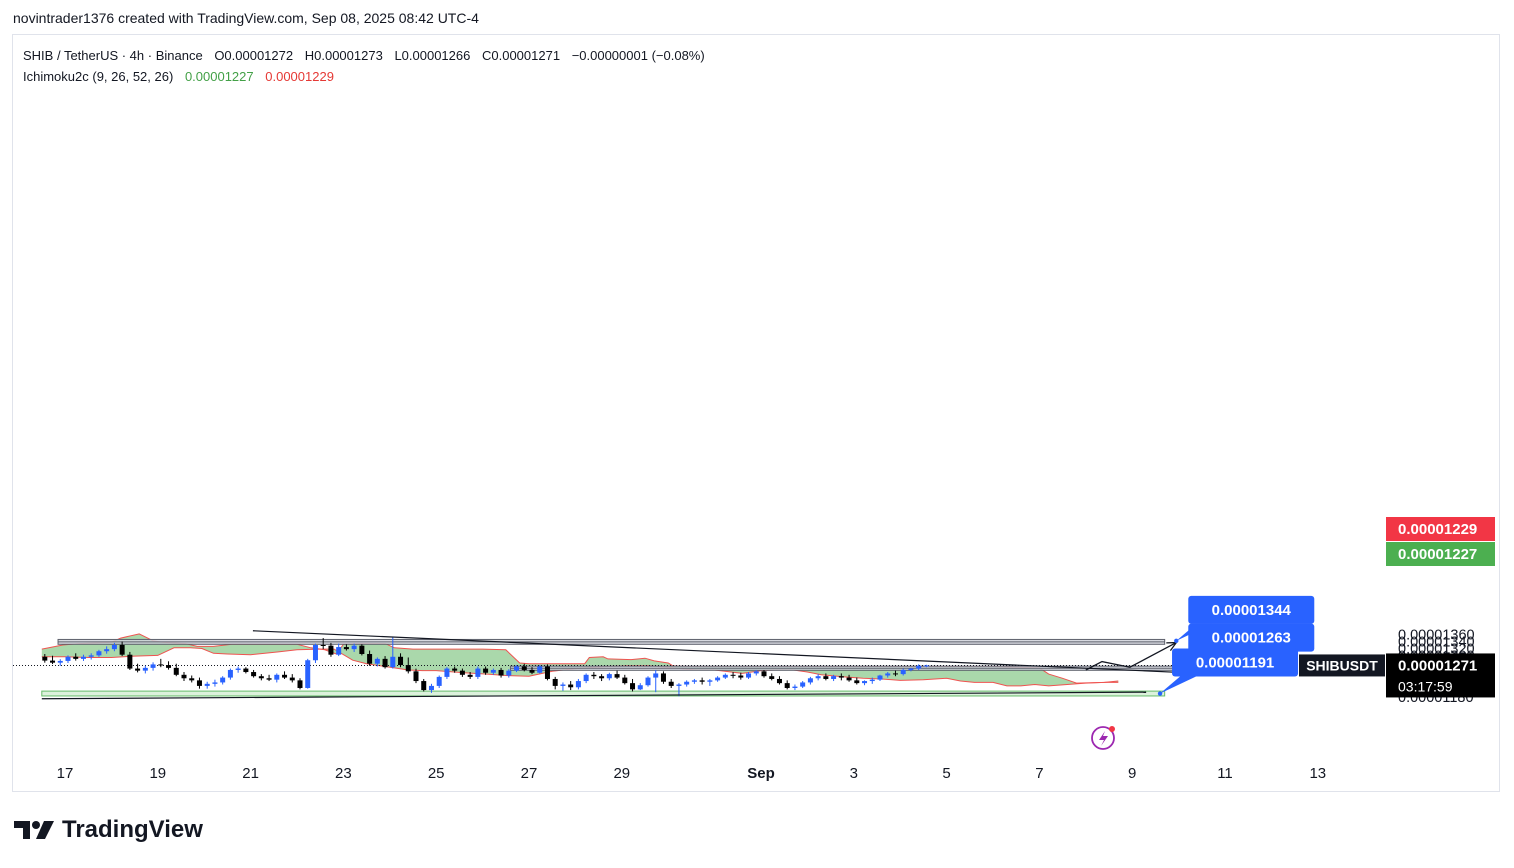  What do you see at coordinates (485, 667) in the screenshot?
I see `candles` at bounding box center [485, 667].